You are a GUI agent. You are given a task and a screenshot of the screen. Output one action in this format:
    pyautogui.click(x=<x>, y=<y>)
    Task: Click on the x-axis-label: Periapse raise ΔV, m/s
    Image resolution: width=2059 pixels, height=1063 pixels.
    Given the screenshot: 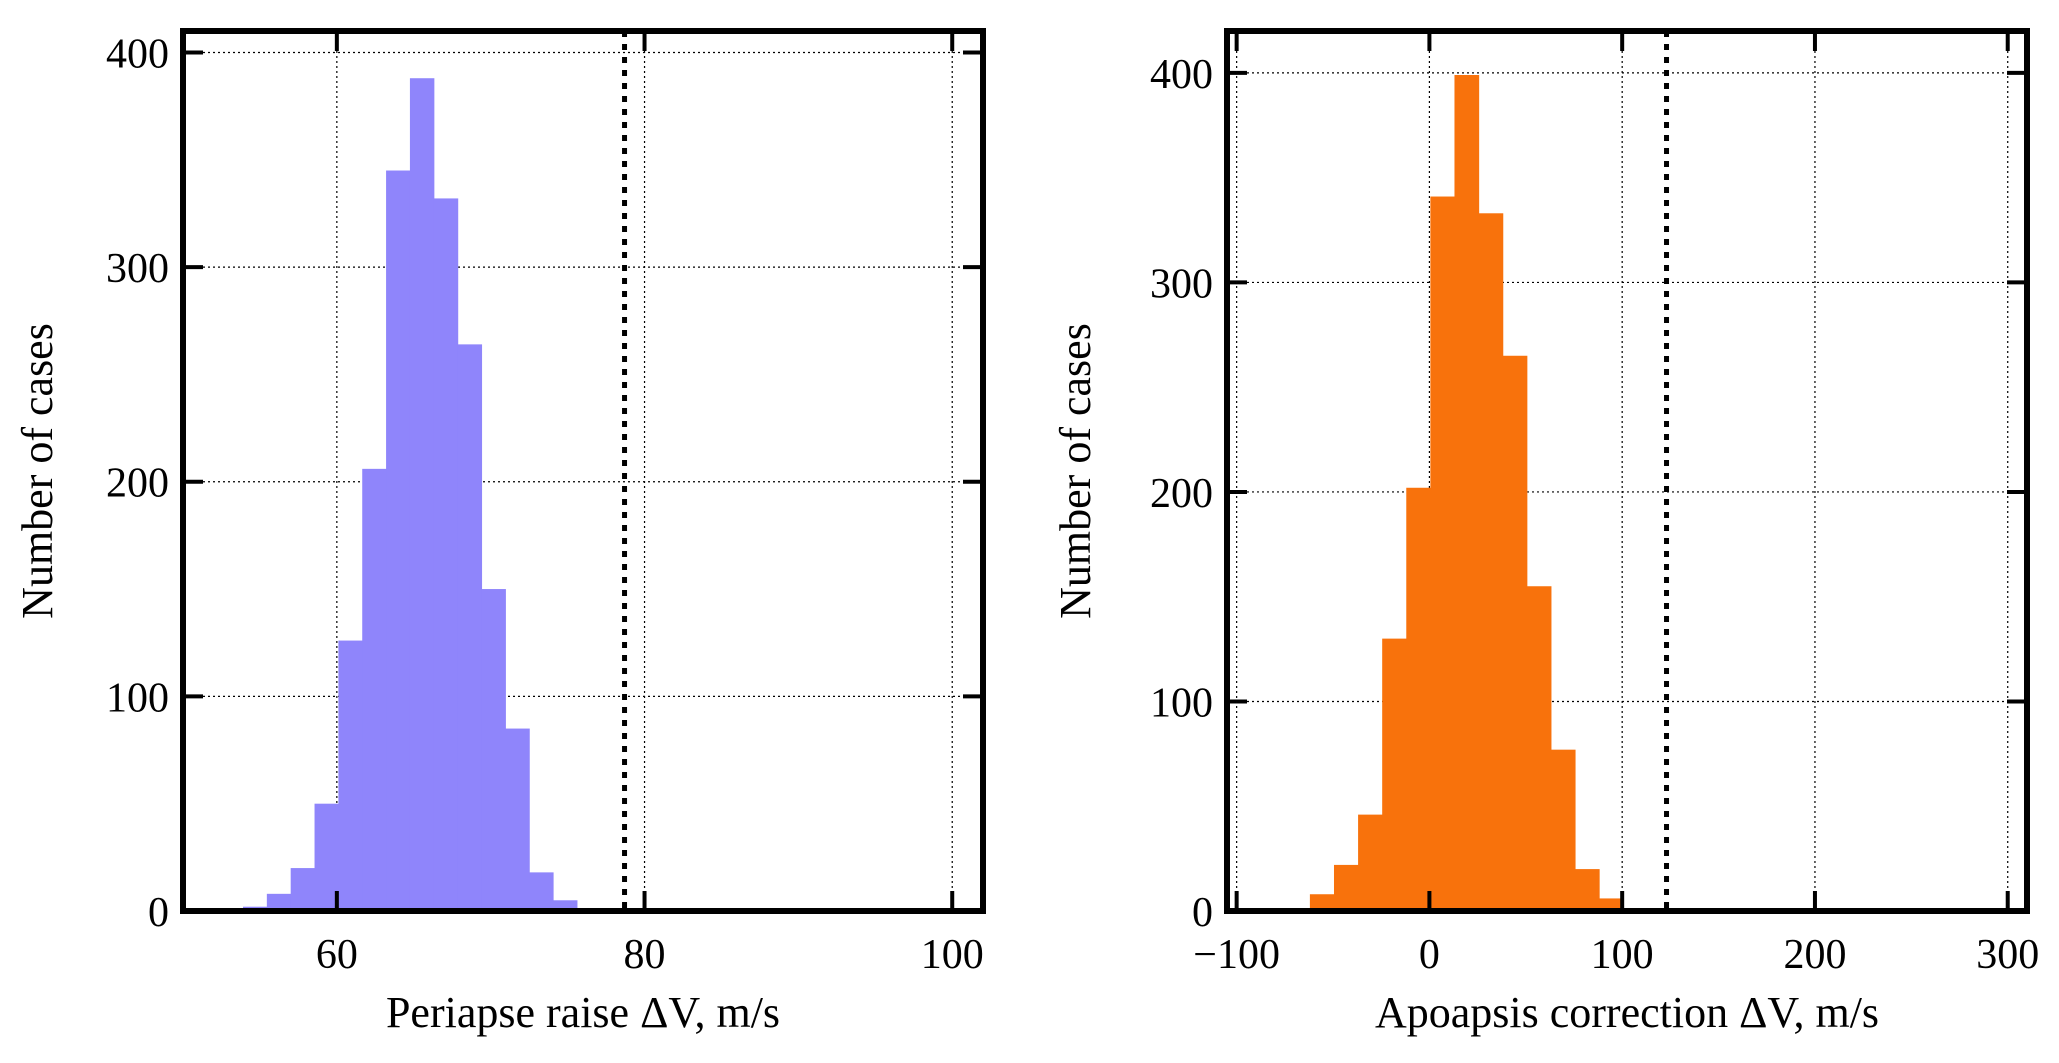 What is the action you would take?
    pyautogui.click(x=583, y=1012)
    